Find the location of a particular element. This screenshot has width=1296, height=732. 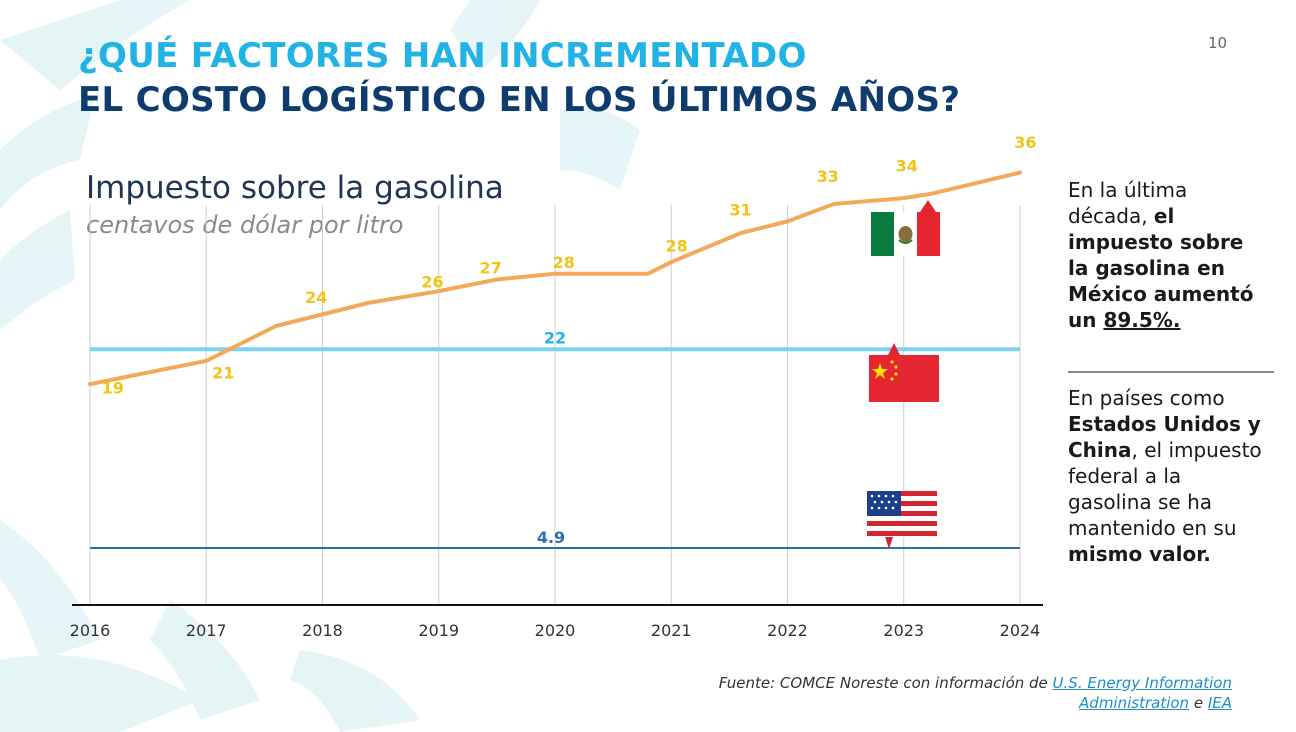

x-tick-2022: 2022 is located at coordinates (787, 630).